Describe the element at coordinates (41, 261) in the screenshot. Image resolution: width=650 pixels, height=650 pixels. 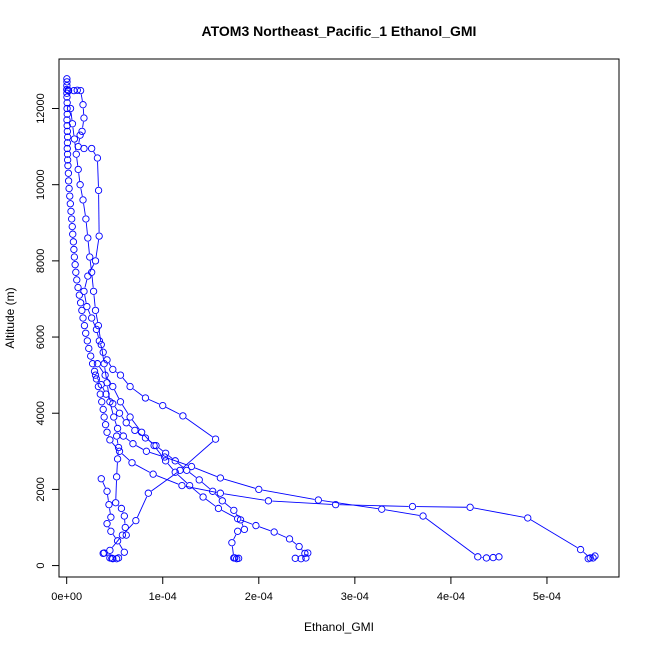
I see `y-tick-label: 8000` at that location.